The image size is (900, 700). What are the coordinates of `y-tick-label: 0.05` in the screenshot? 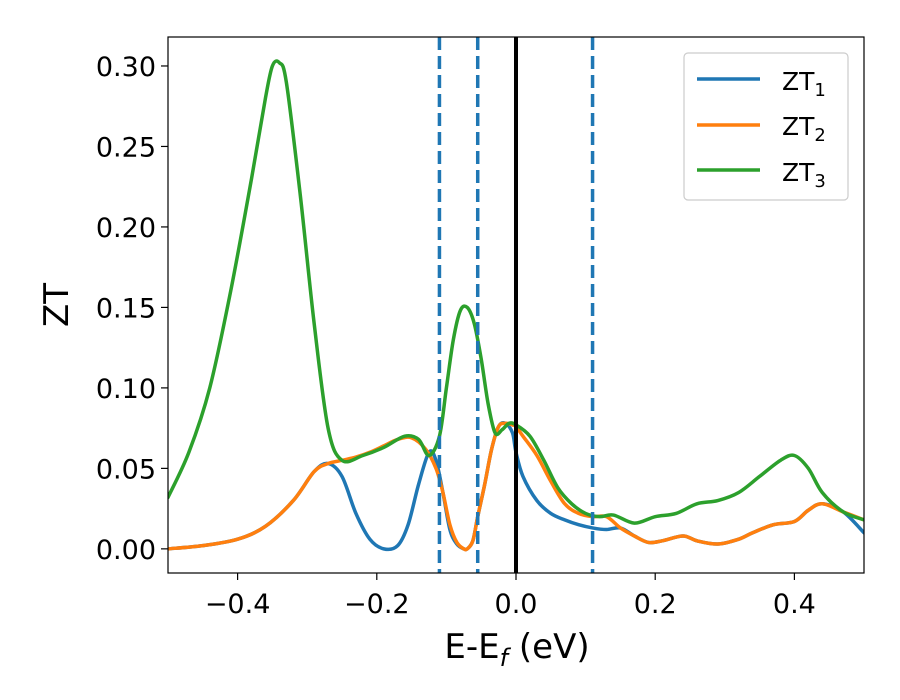 It's located at (126, 469).